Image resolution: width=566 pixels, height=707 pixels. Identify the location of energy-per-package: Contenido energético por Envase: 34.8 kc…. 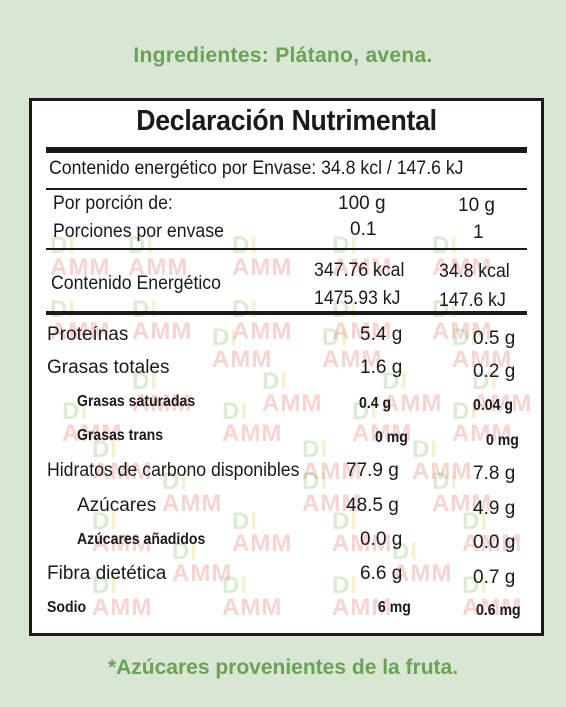
(256, 168).